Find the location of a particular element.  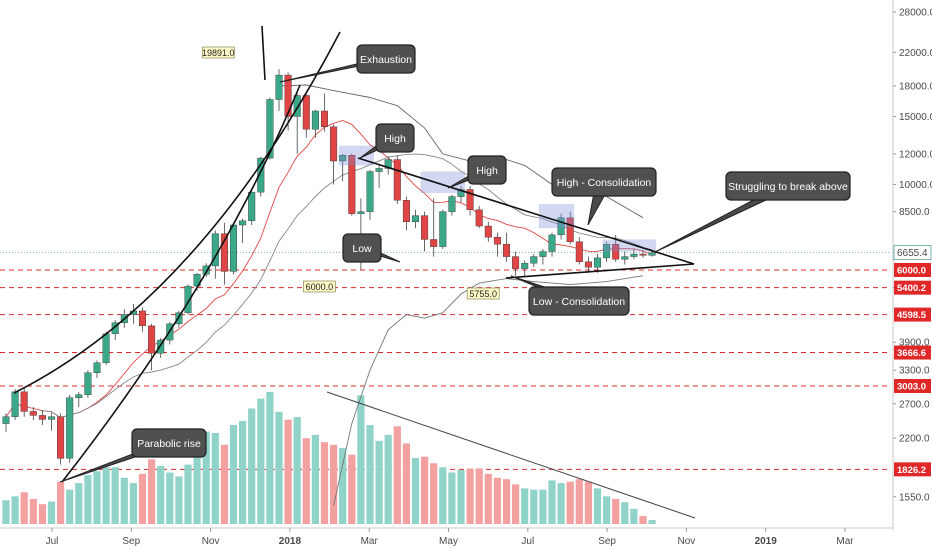

callout-parabolic-rise-text: Parabolic rise is located at coordinates (169, 444).